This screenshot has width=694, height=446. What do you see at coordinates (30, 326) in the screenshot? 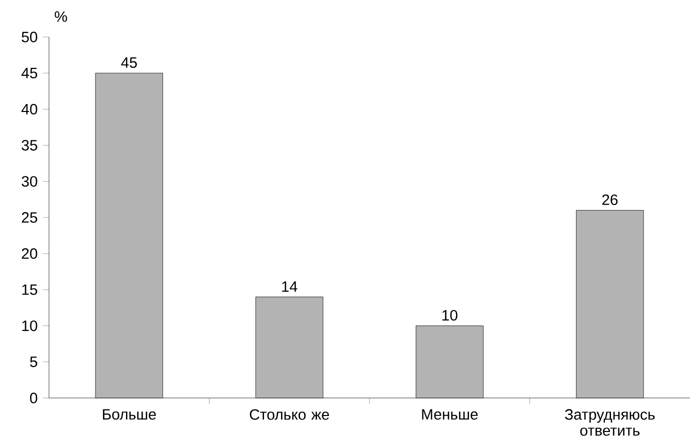
I see `y-tick-label: 10` at bounding box center [30, 326].